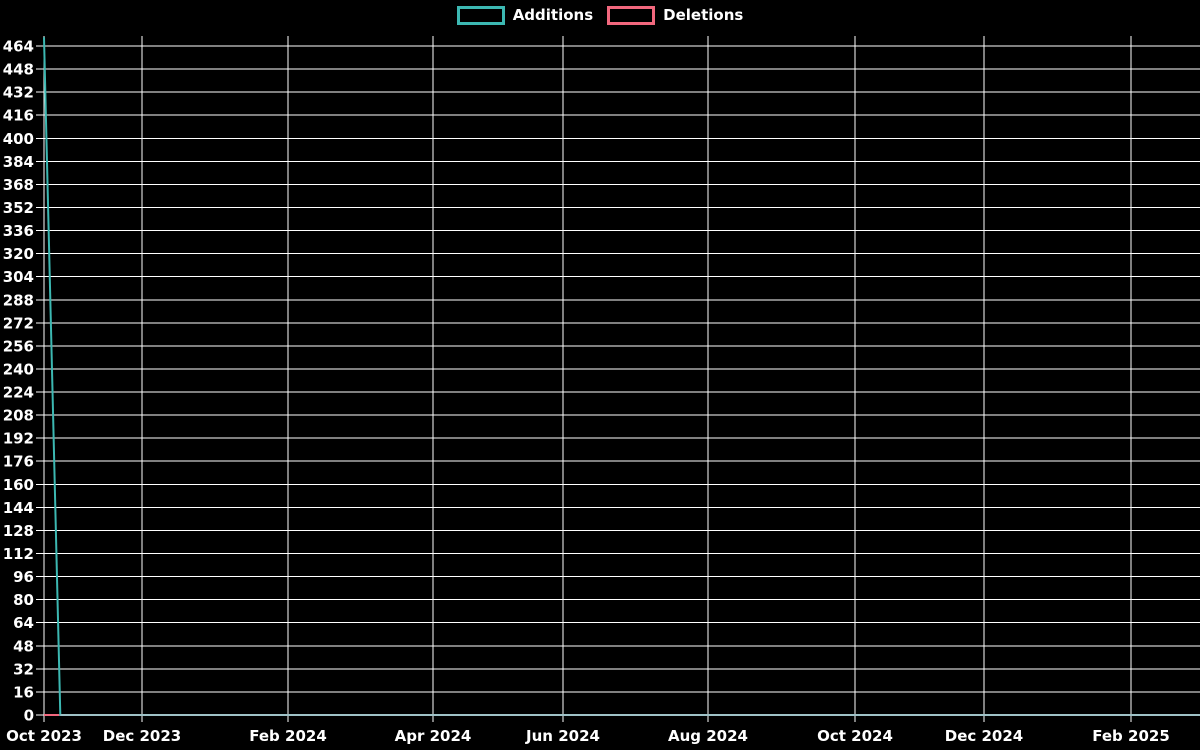  What do you see at coordinates (18, 439) in the screenshot?
I see `y-tick-label: 192` at bounding box center [18, 439].